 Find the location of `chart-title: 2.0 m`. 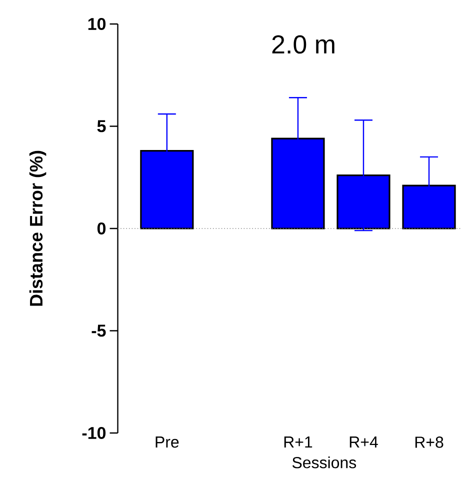

chart-title: 2.0 m is located at coordinates (303, 44).